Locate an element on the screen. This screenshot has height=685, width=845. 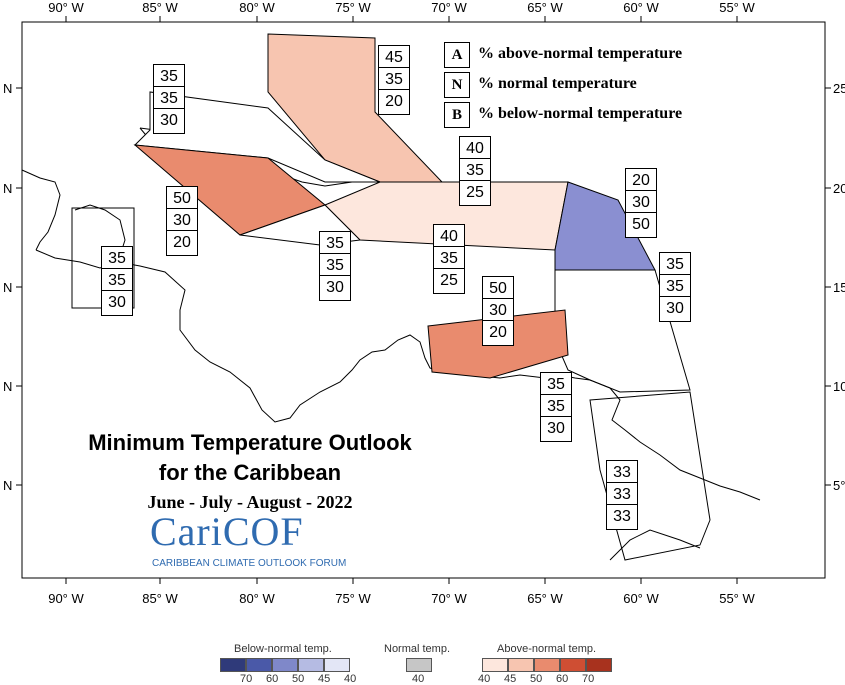
colorbar-below-tick-50: 50 is located at coordinates (298, 679).